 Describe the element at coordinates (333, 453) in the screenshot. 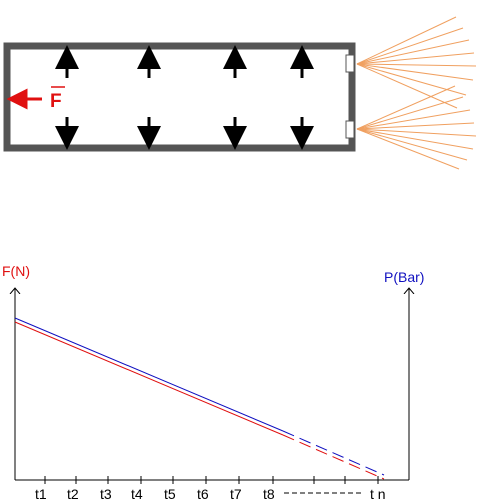

I see `pressure-line-dashed` at that location.